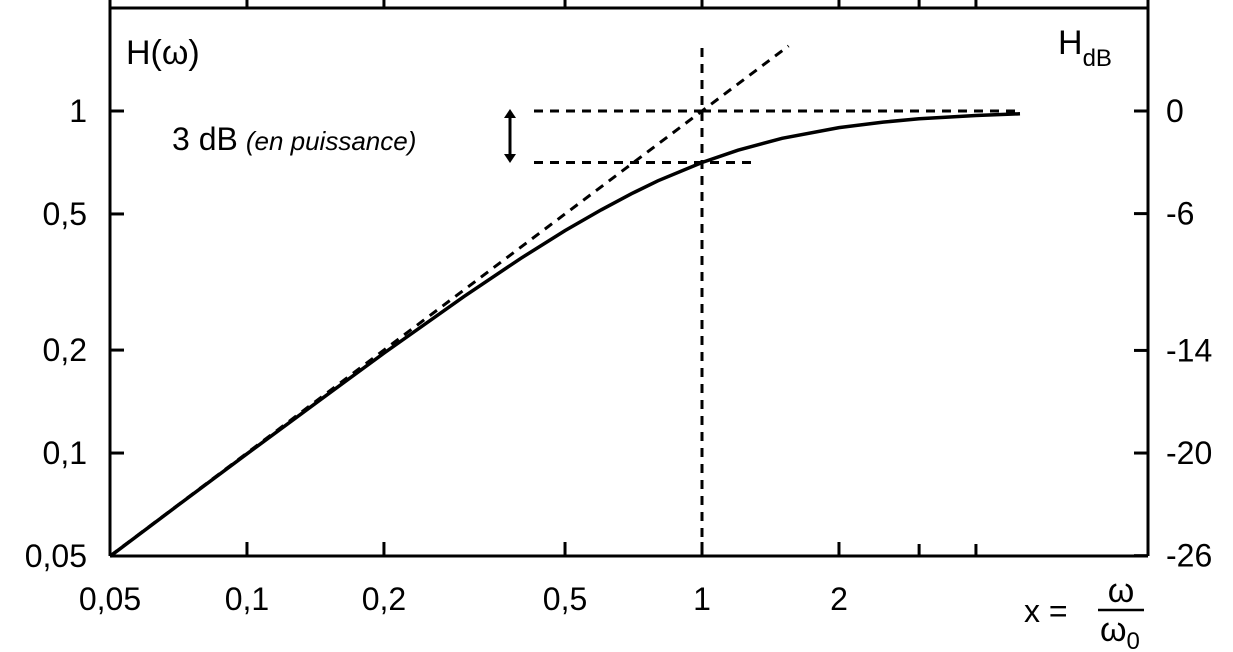 This screenshot has width=1233, height=652. What do you see at coordinates (1189, 556) in the screenshot?
I see `y2-tick-label: -26` at bounding box center [1189, 556].